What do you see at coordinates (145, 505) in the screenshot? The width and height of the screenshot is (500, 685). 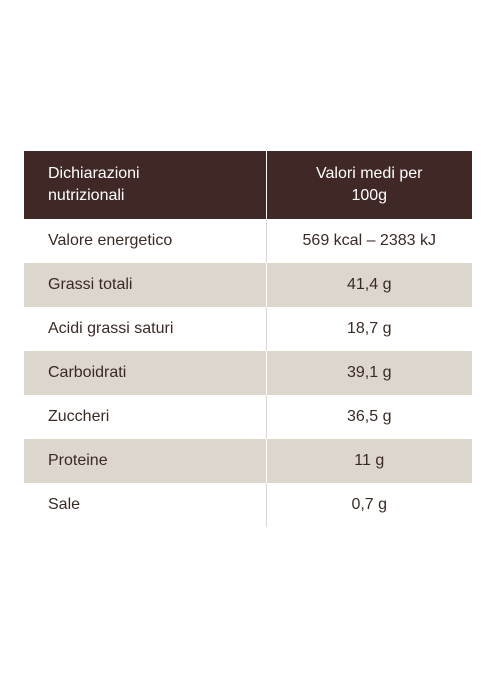 I see `nutrient-name: Sale` at bounding box center [145, 505].